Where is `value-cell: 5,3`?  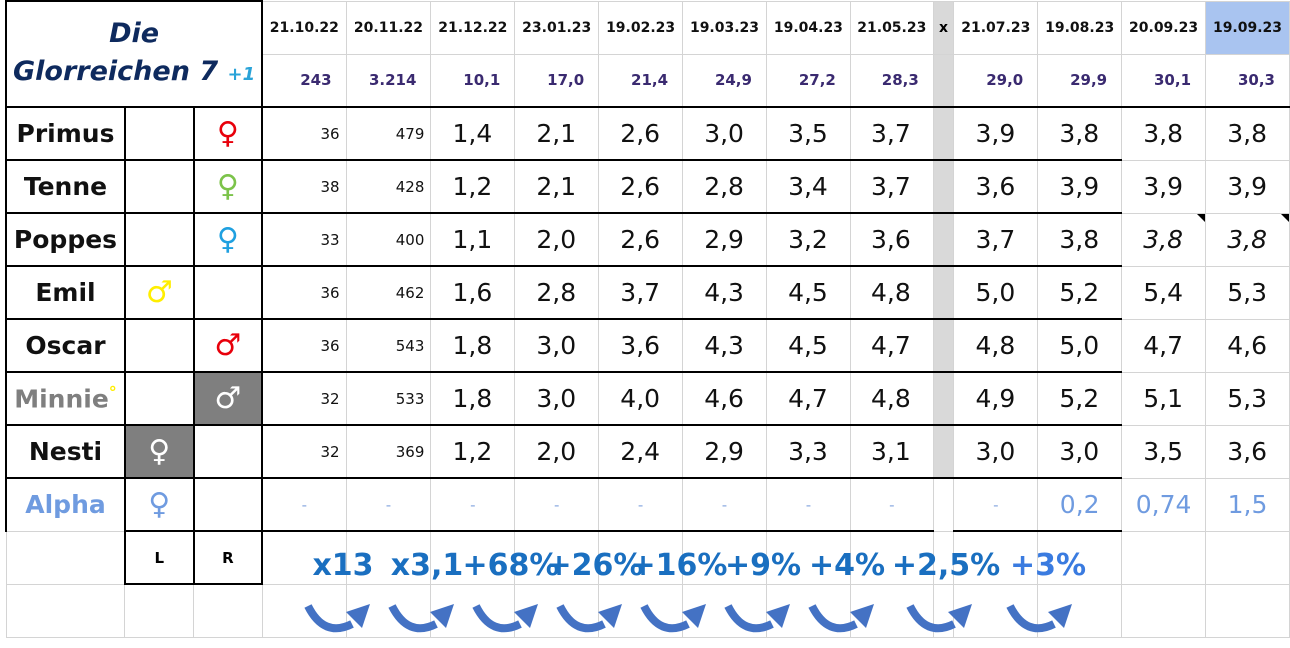 value-cell: 5,3 is located at coordinates (1247, 292).